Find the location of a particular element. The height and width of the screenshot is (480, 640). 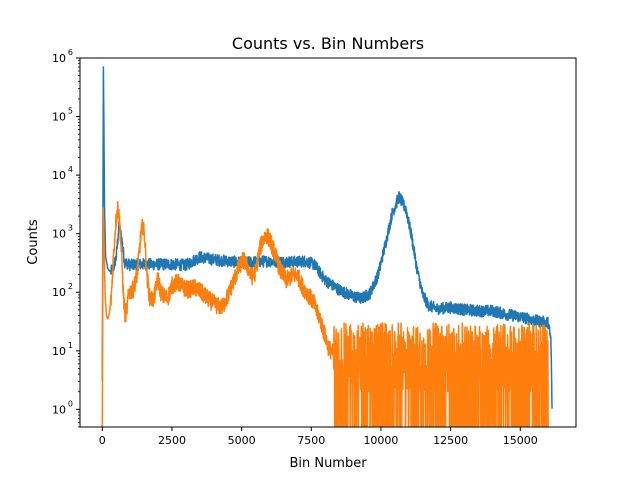

y-tick-exponent: 2 is located at coordinates (70, 286).